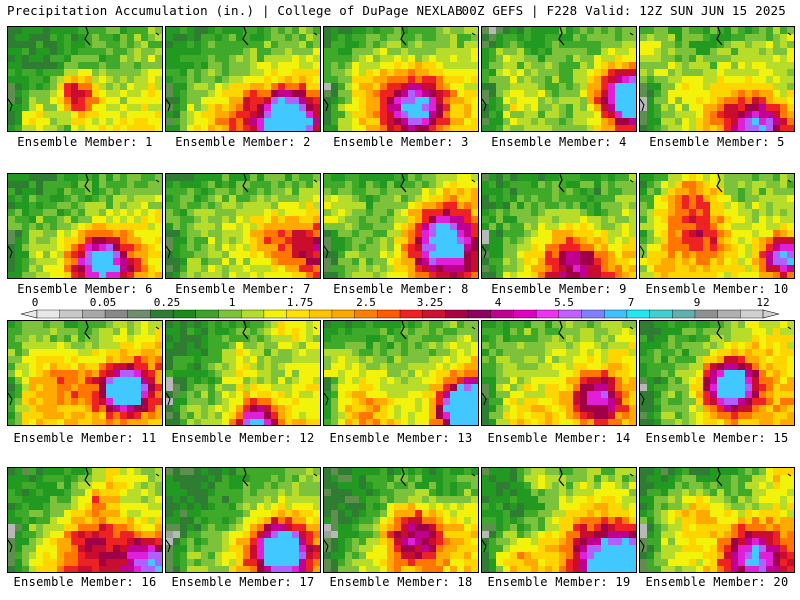 The height and width of the screenshot is (600, 800). Describe the element at coordinates (559, 142) in the screenshot. I see `member-label: Ensemble Member: 4` at that location.